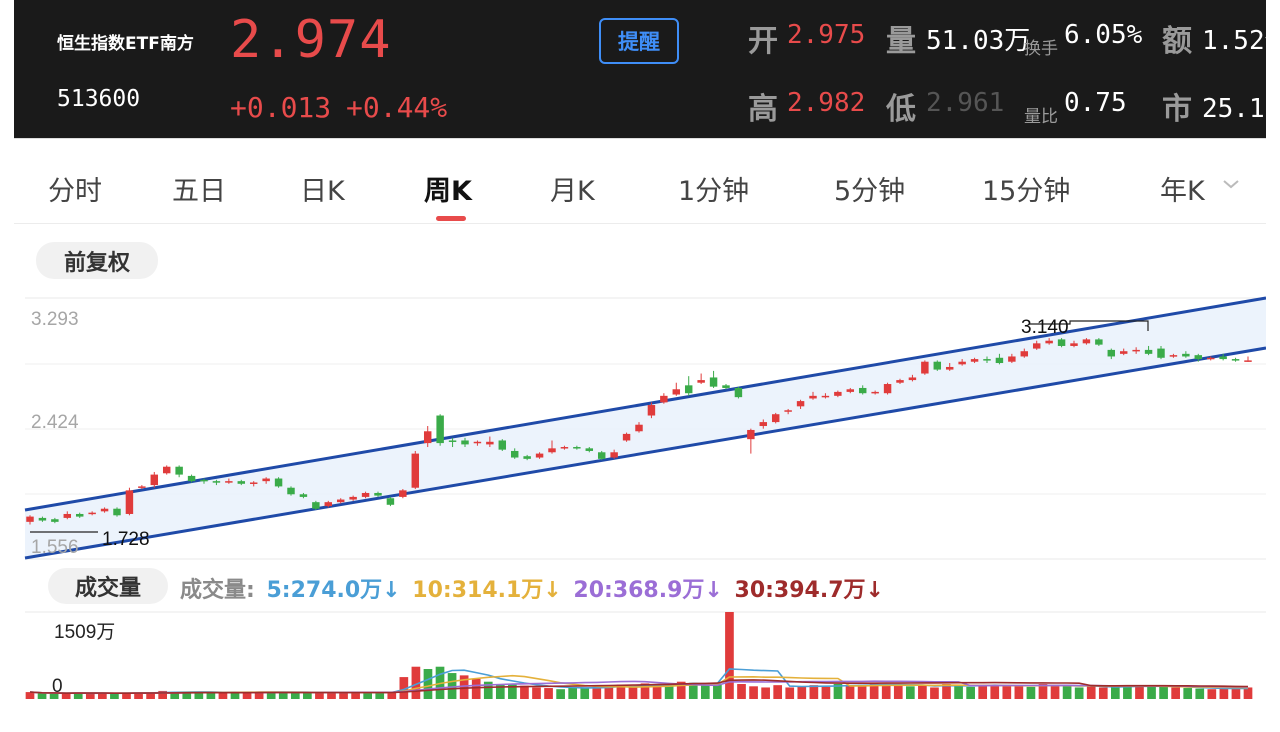 The width and height of the screenshot is (1280, 732). Describe the element at coordinates (126, 539) in the screenshot. I see `low-marker-label: 1.728` at that location.